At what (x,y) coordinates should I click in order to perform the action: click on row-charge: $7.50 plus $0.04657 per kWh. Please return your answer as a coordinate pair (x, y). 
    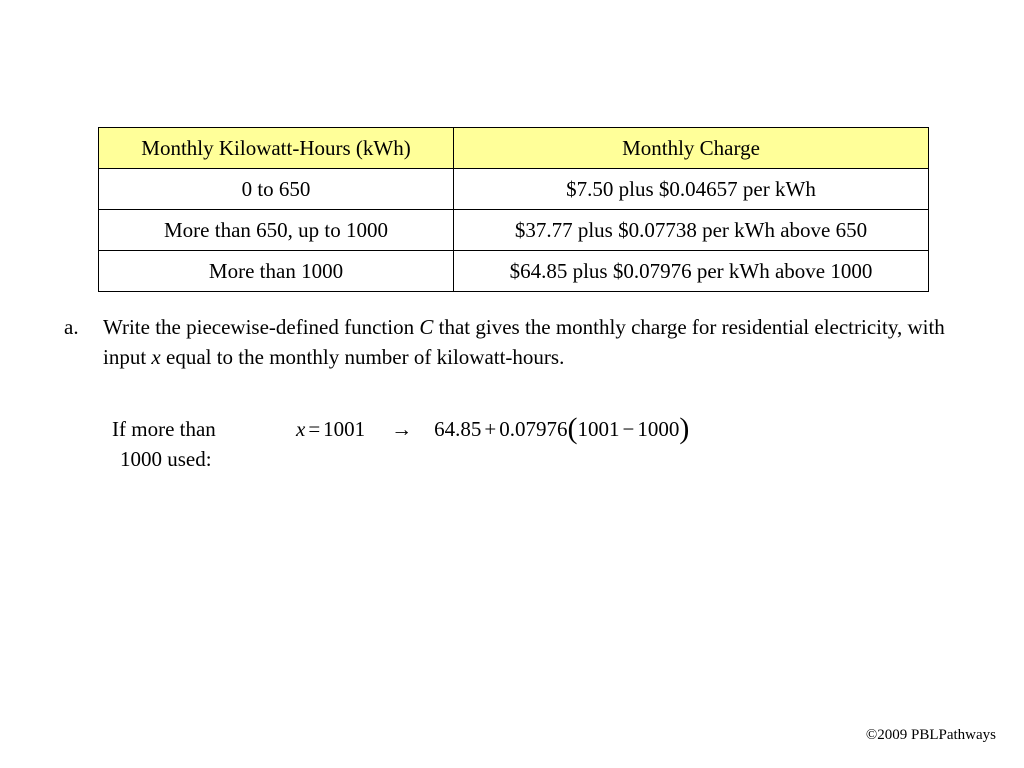
    Looking at the image, I should click on (691, 189).